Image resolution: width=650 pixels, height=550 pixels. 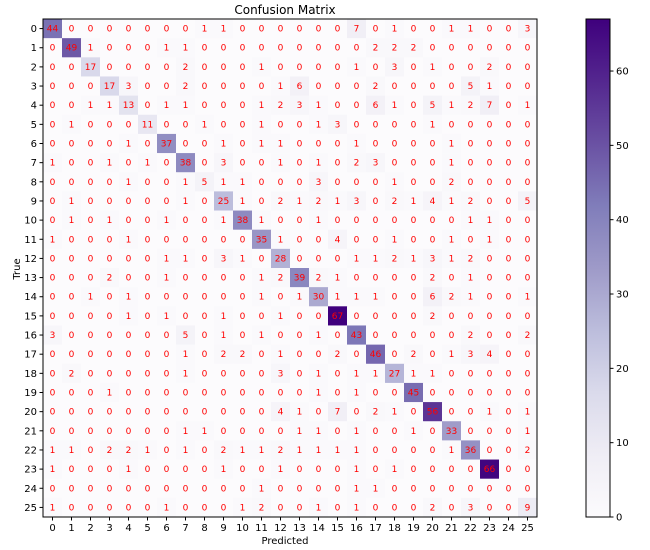 What do you see at coordinates (471, 355) in the screenshot?
I see `cell-value-label: 3` at bounding box center [471, 355].